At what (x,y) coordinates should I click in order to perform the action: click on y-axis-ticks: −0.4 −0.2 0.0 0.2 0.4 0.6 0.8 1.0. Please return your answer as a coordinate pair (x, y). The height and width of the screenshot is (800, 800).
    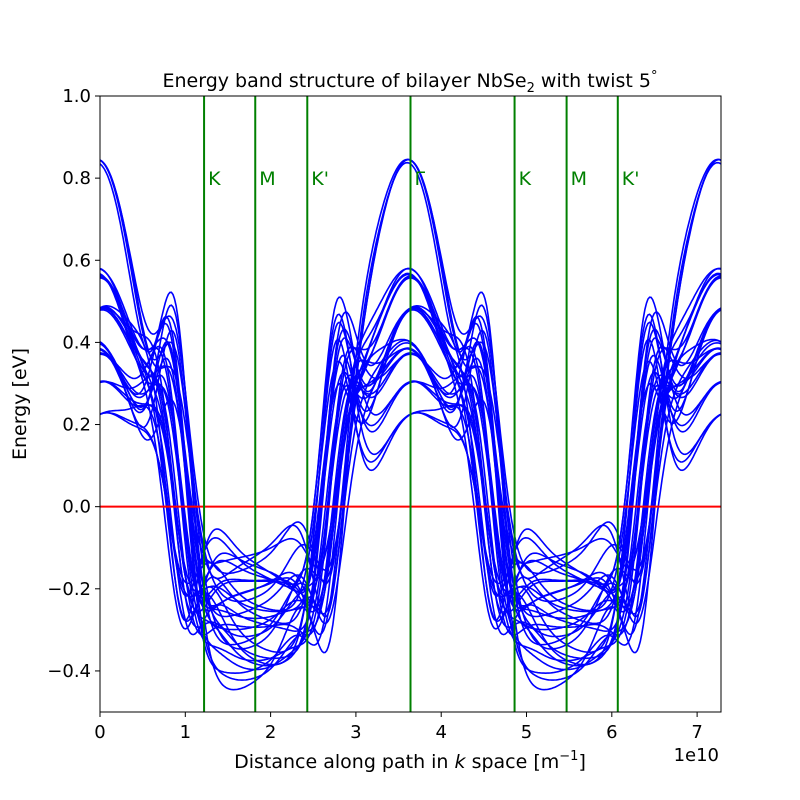
    Looking at the image, I should click on (73, 384).